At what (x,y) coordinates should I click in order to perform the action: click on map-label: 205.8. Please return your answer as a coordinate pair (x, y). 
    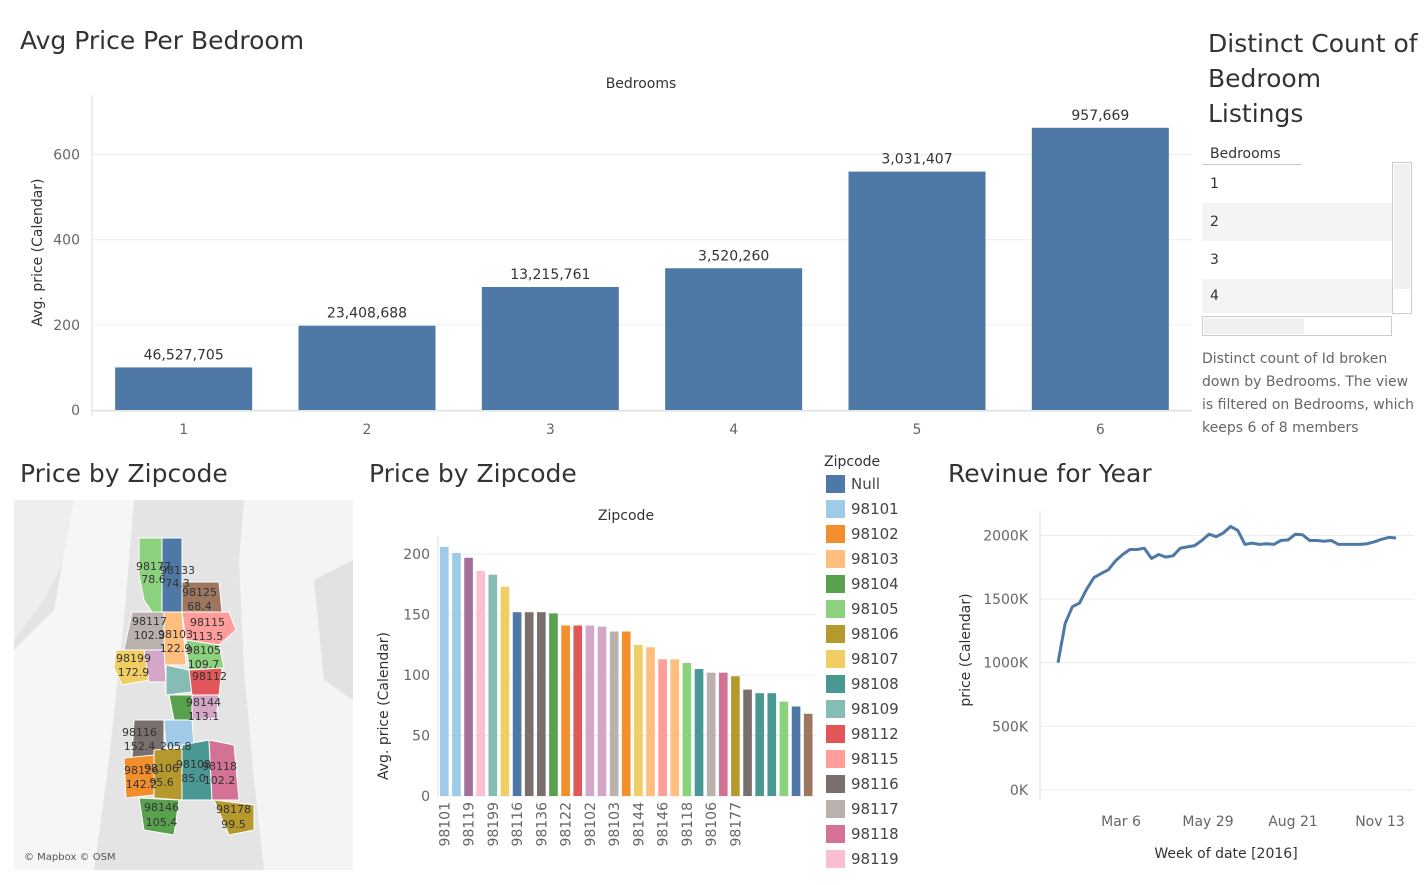
    Looking at the image, I should click on (176, 747).